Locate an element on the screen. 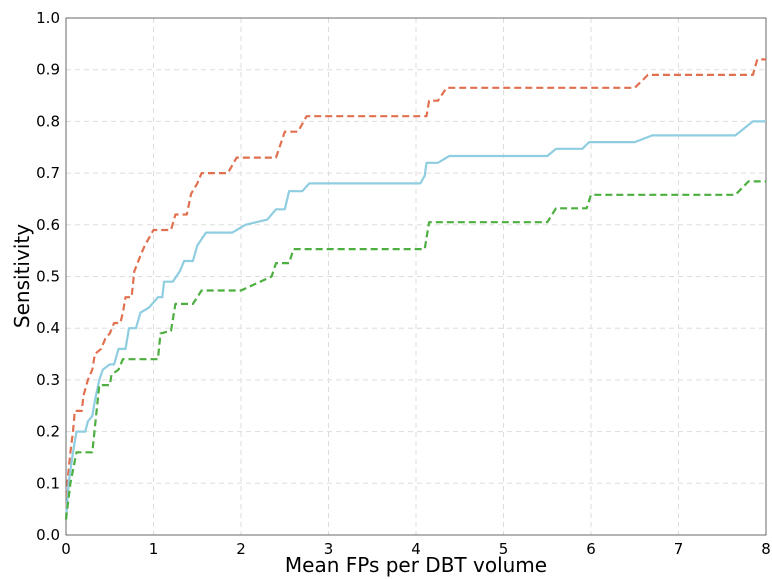  y-tick-label: 0.2 is located at coordinates (48, 432).